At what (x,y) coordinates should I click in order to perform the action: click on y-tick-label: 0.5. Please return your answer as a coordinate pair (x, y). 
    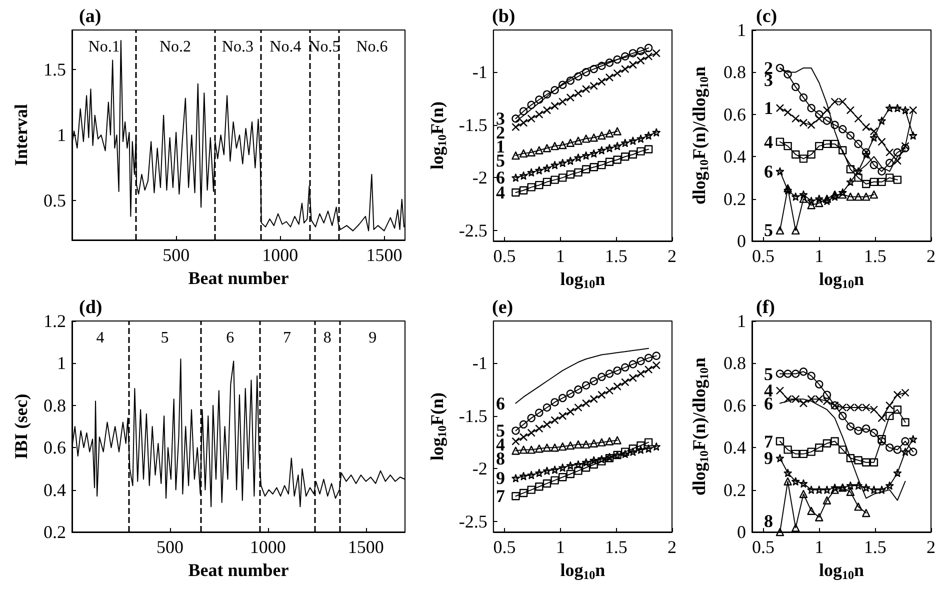
    Looking at the image, I should click on (55, 200).